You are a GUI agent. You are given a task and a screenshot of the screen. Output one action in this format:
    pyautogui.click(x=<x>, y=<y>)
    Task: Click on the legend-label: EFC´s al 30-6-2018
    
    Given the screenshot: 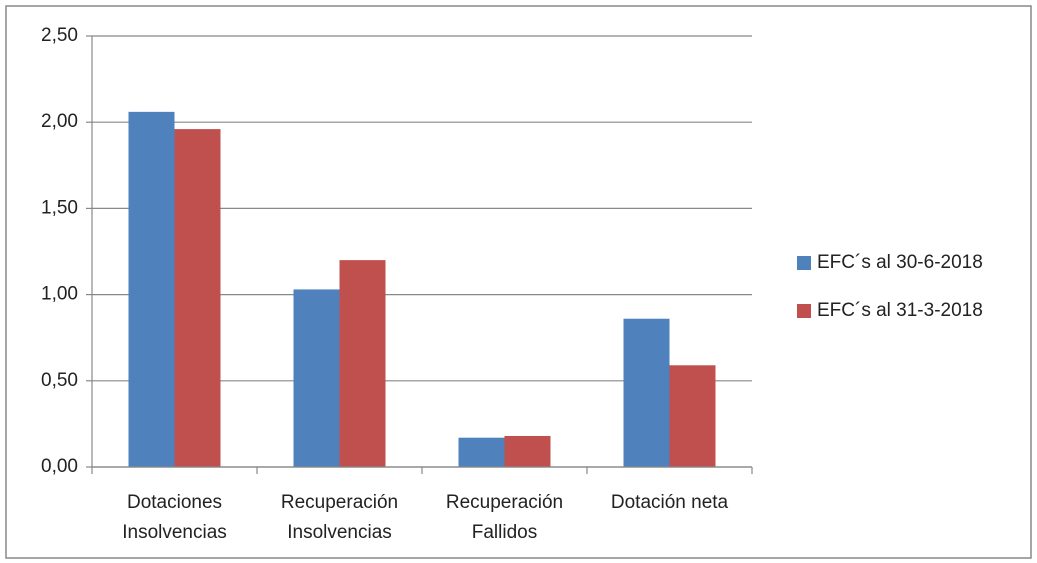 What is the action you would take?
    pyautogui.click(x=900, y=262)
    